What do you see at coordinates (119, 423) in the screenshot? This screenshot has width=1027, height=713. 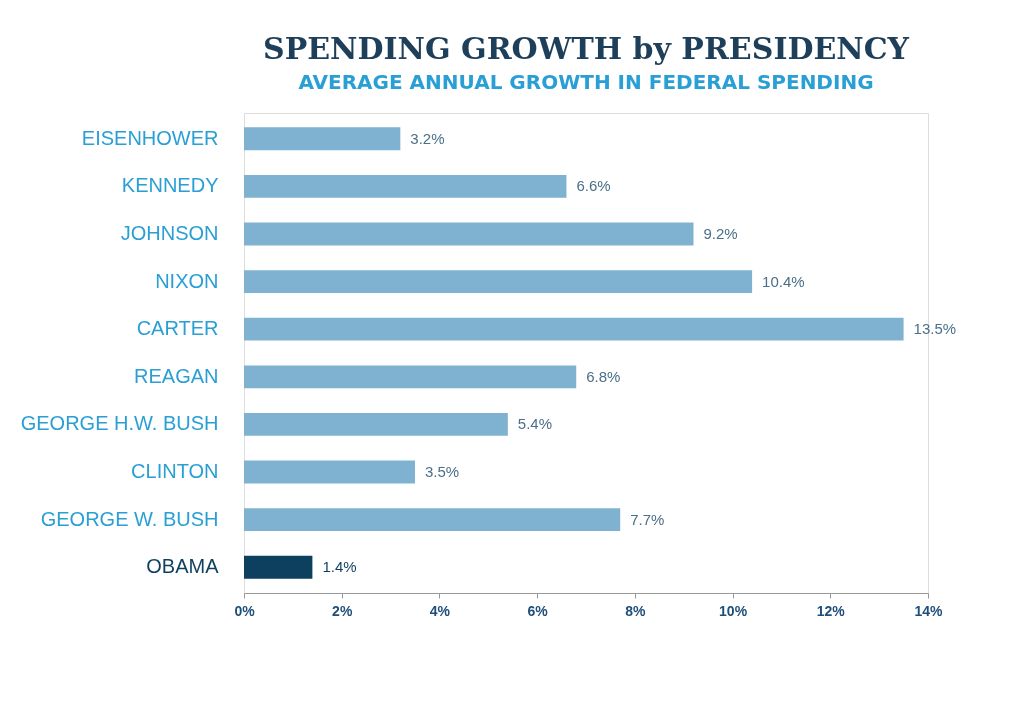 I see `y-tick-label: GEORGE H.W. BUSH` at bounding box center [119, 423].